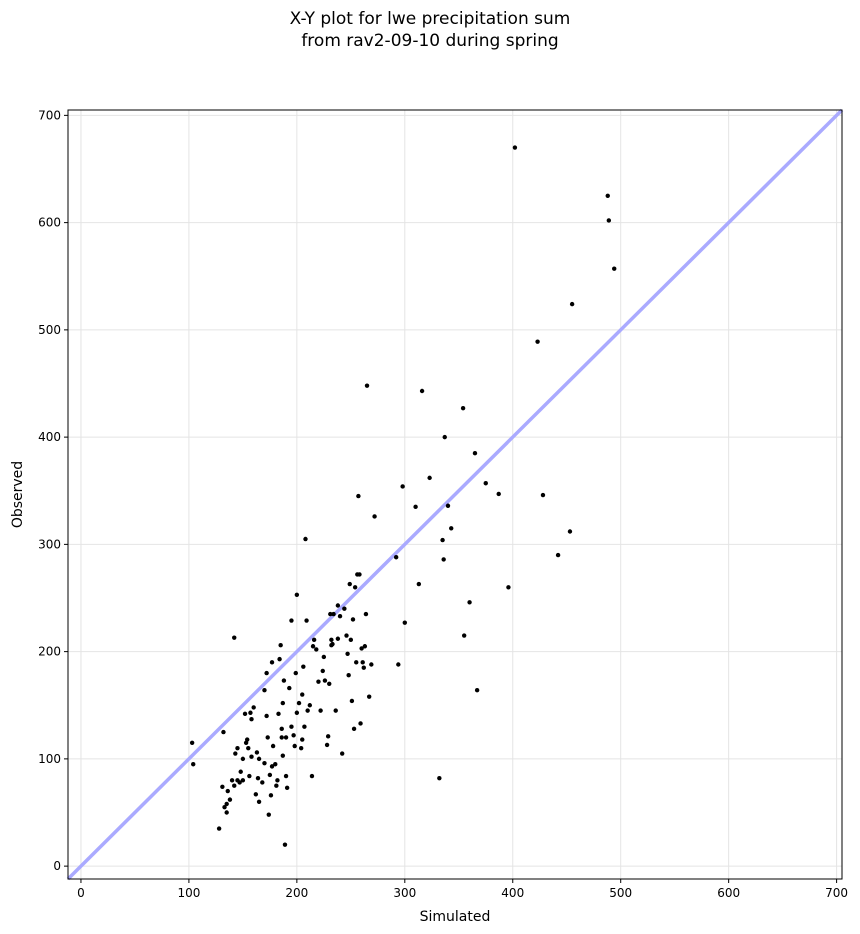 This screenshot has width=860, height=934. I want to click on y-axis-label: Observed, so click(18, 494).